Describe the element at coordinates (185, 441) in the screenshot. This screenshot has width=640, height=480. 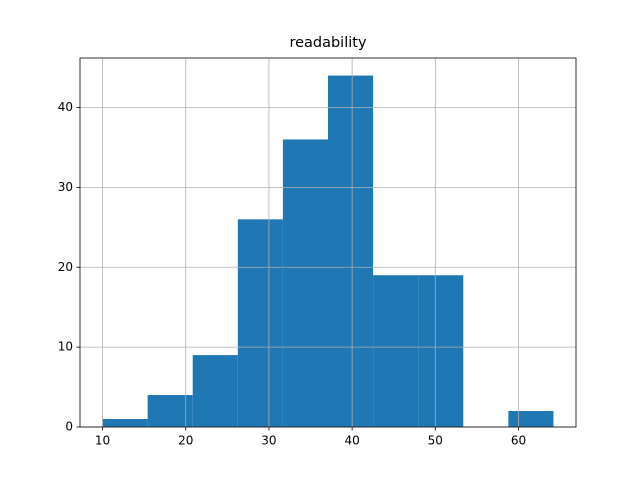
I see `x-tick-label: 20` at that location.